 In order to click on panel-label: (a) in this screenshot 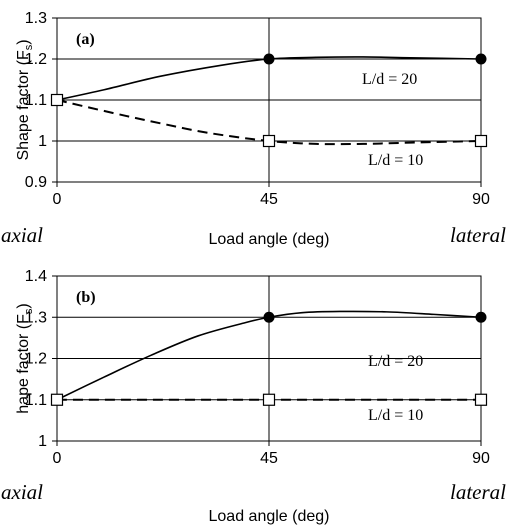, I will do `click(85, 39)`.